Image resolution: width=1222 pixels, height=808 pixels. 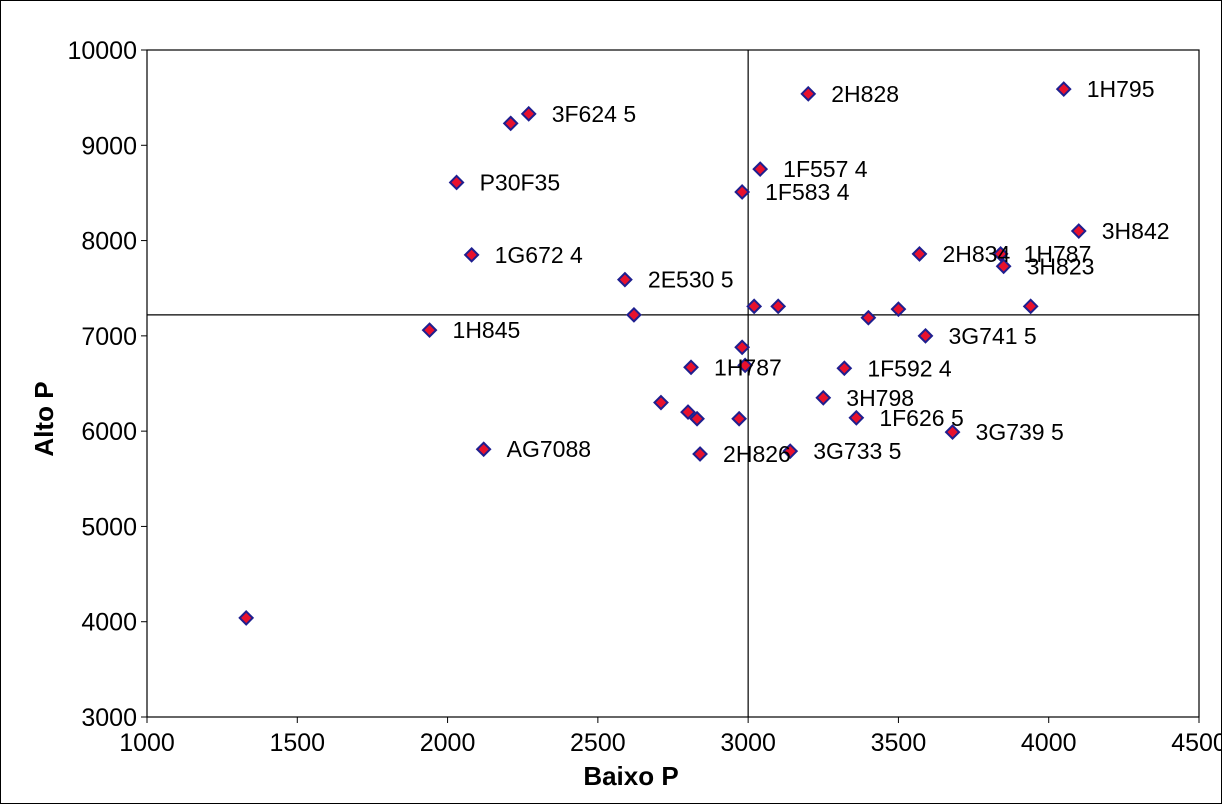 What do you see at coordinates (1121, 89) in the screenshot?
I see `point-label: 1H795` at bounding box center [1121, 89].